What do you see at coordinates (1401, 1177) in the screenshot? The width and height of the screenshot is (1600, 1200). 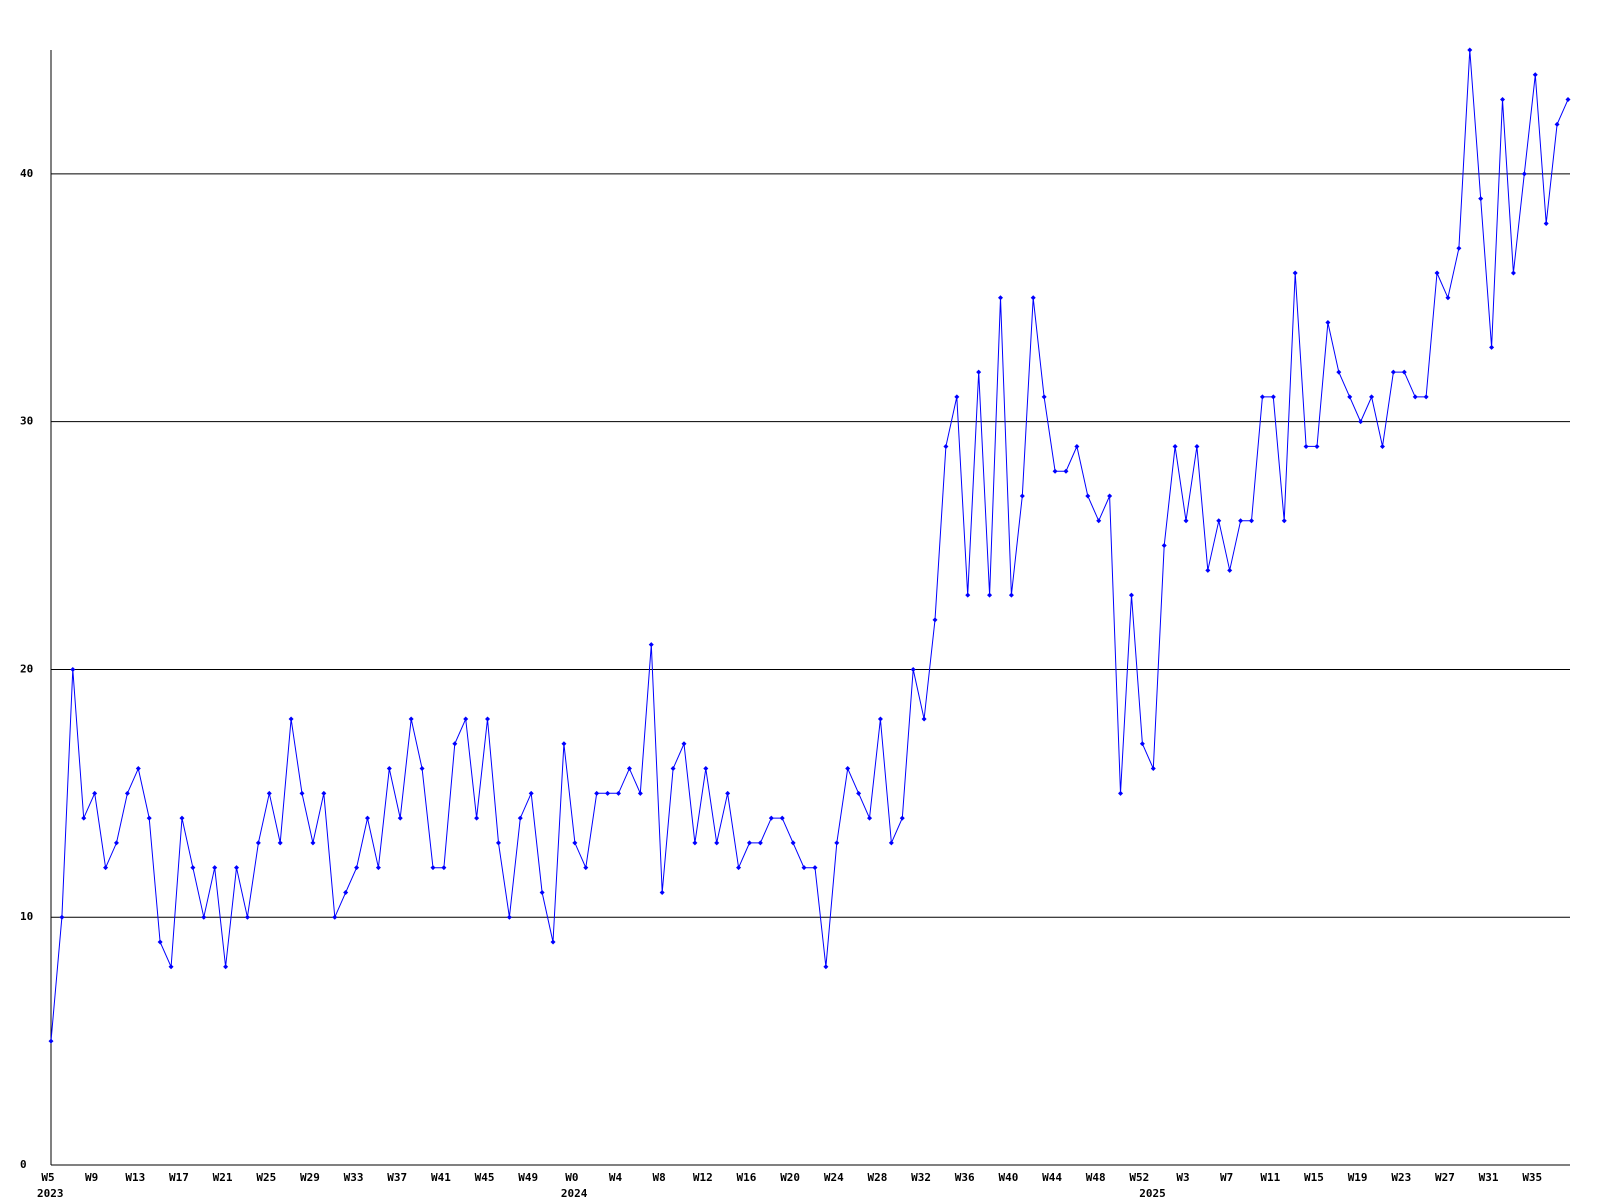 I see `x-tick-label: W23` at bounding box center [1401, 1177].